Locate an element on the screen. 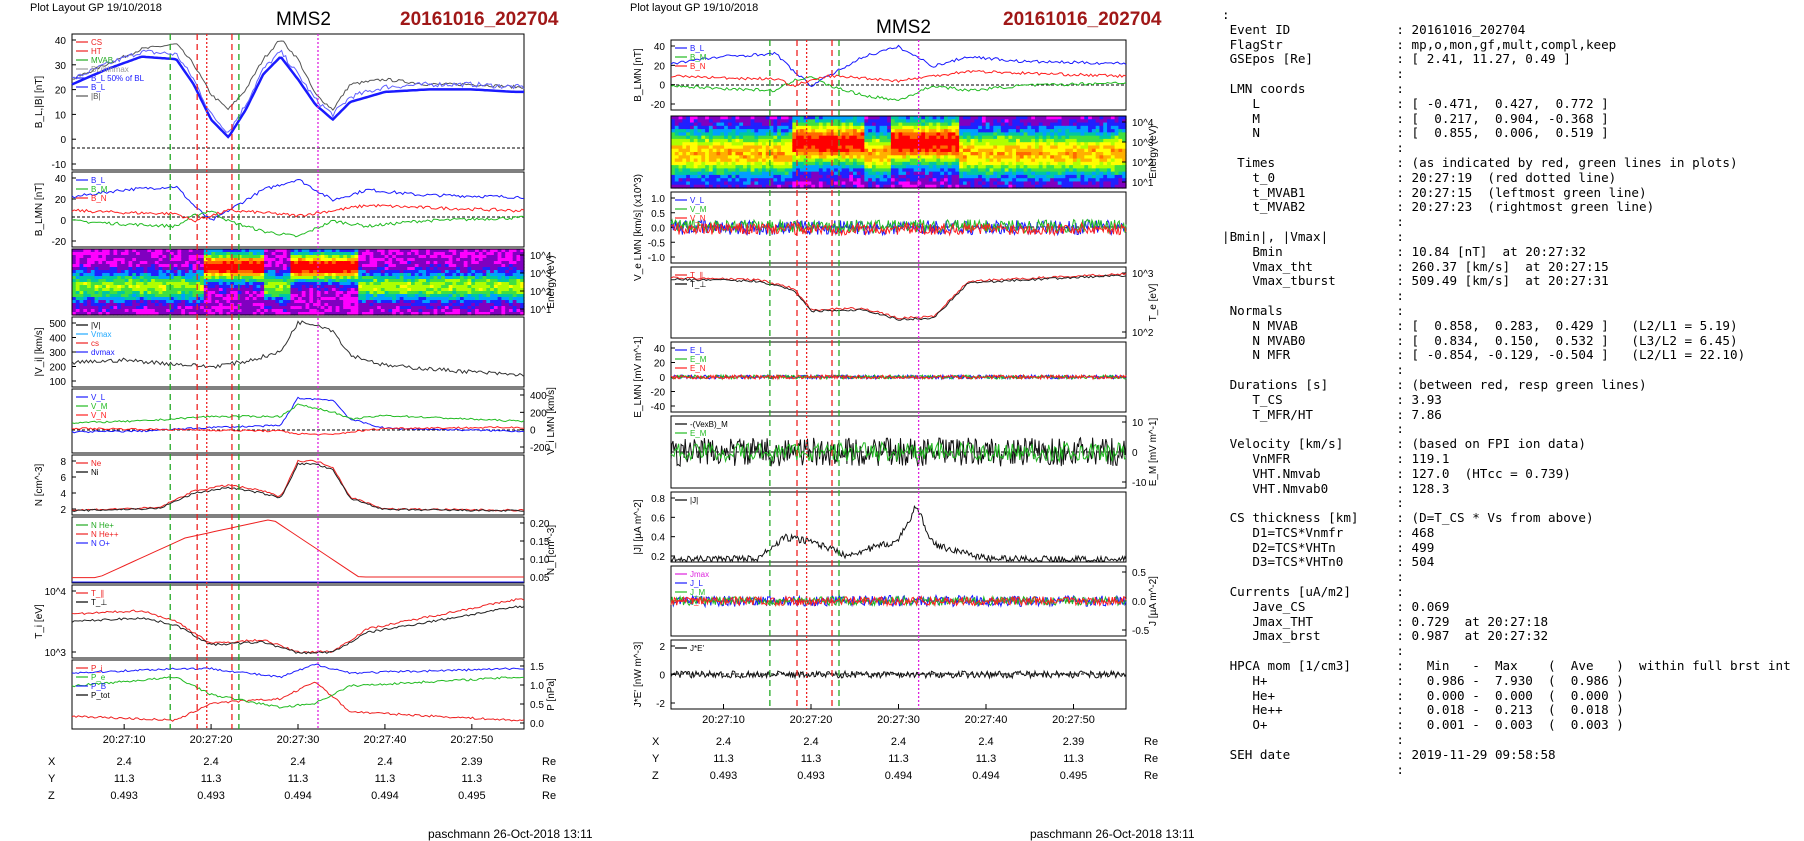  y-tick-label: 8 is located at coordinates (63, 462).